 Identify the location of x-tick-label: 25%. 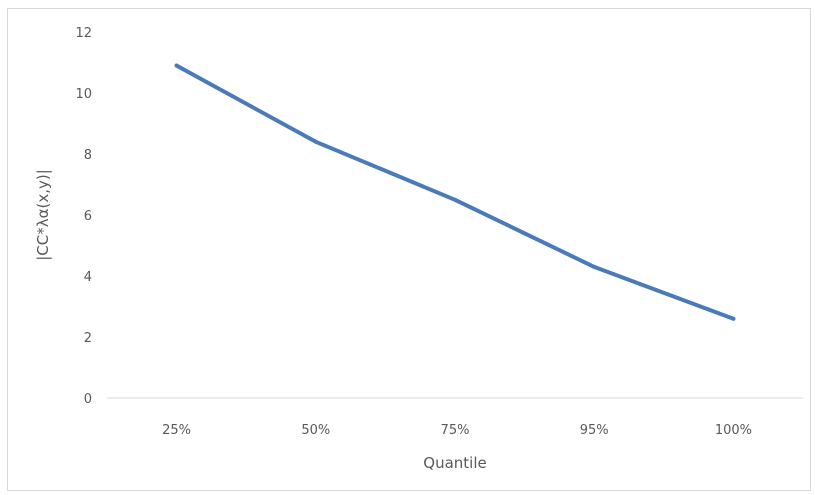
(176, 430).